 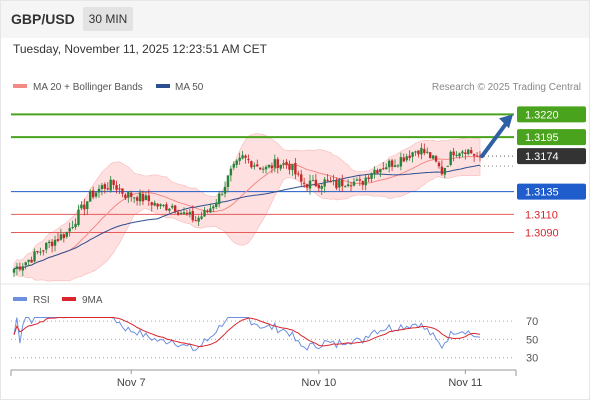 What do you see at coordinates (532, 322) in the screenshot?
I see `rsi-tick-70: 70` at bounding box center [532, 322].